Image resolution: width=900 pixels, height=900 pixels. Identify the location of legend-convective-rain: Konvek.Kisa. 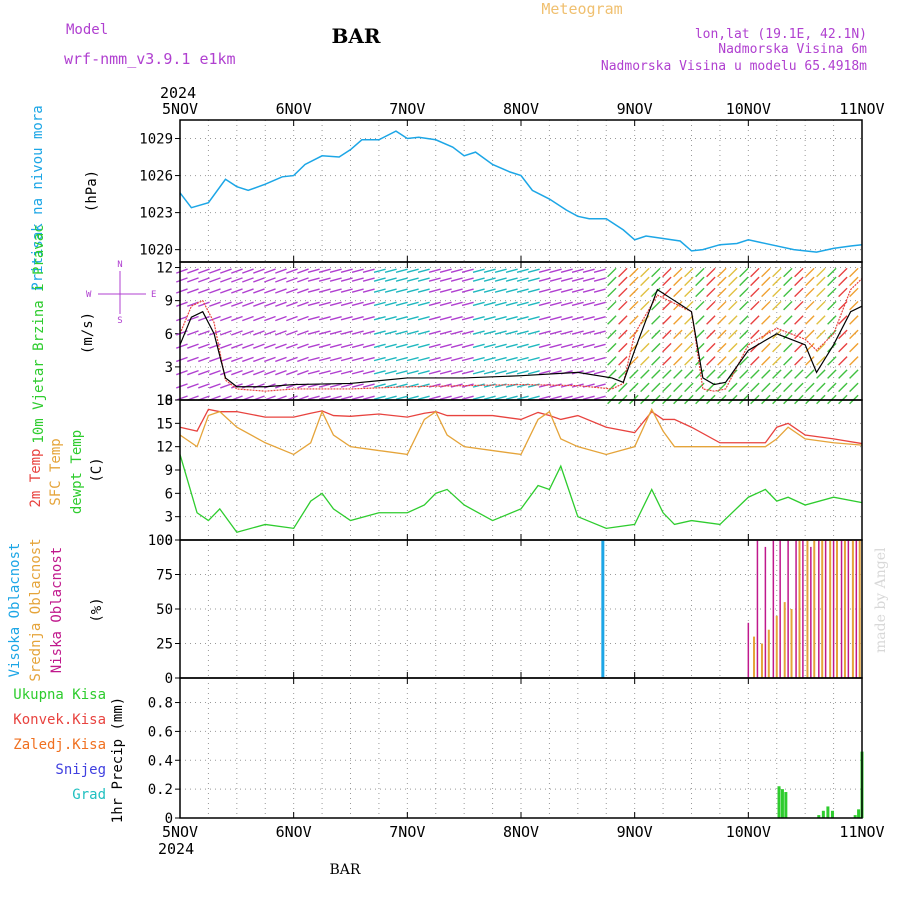
(59, 720).